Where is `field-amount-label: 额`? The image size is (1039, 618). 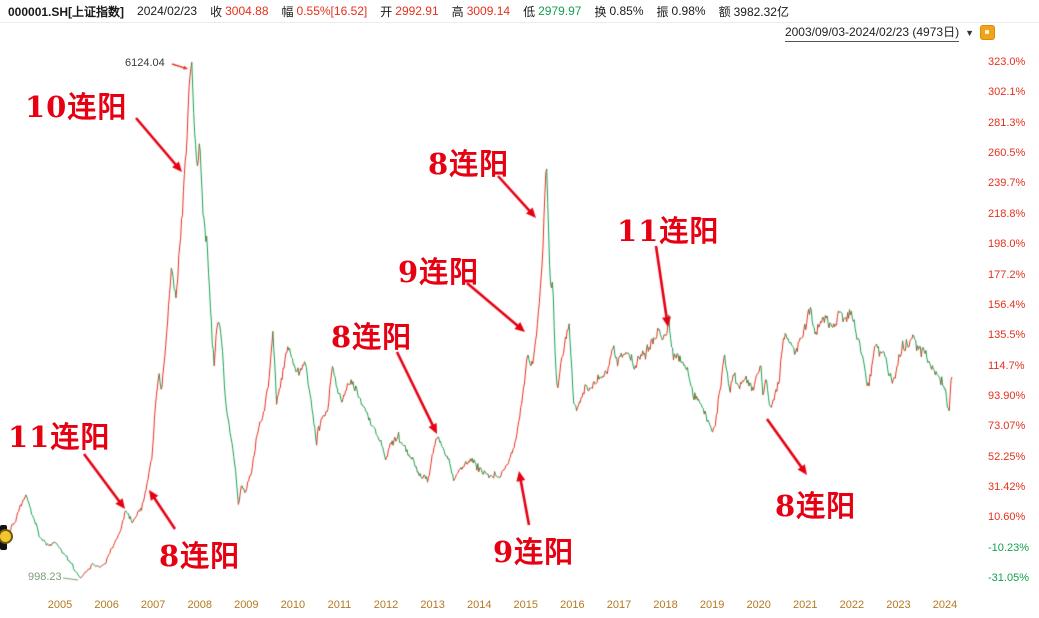
field-amount-label: 额 is located at coordinates (724, 11).